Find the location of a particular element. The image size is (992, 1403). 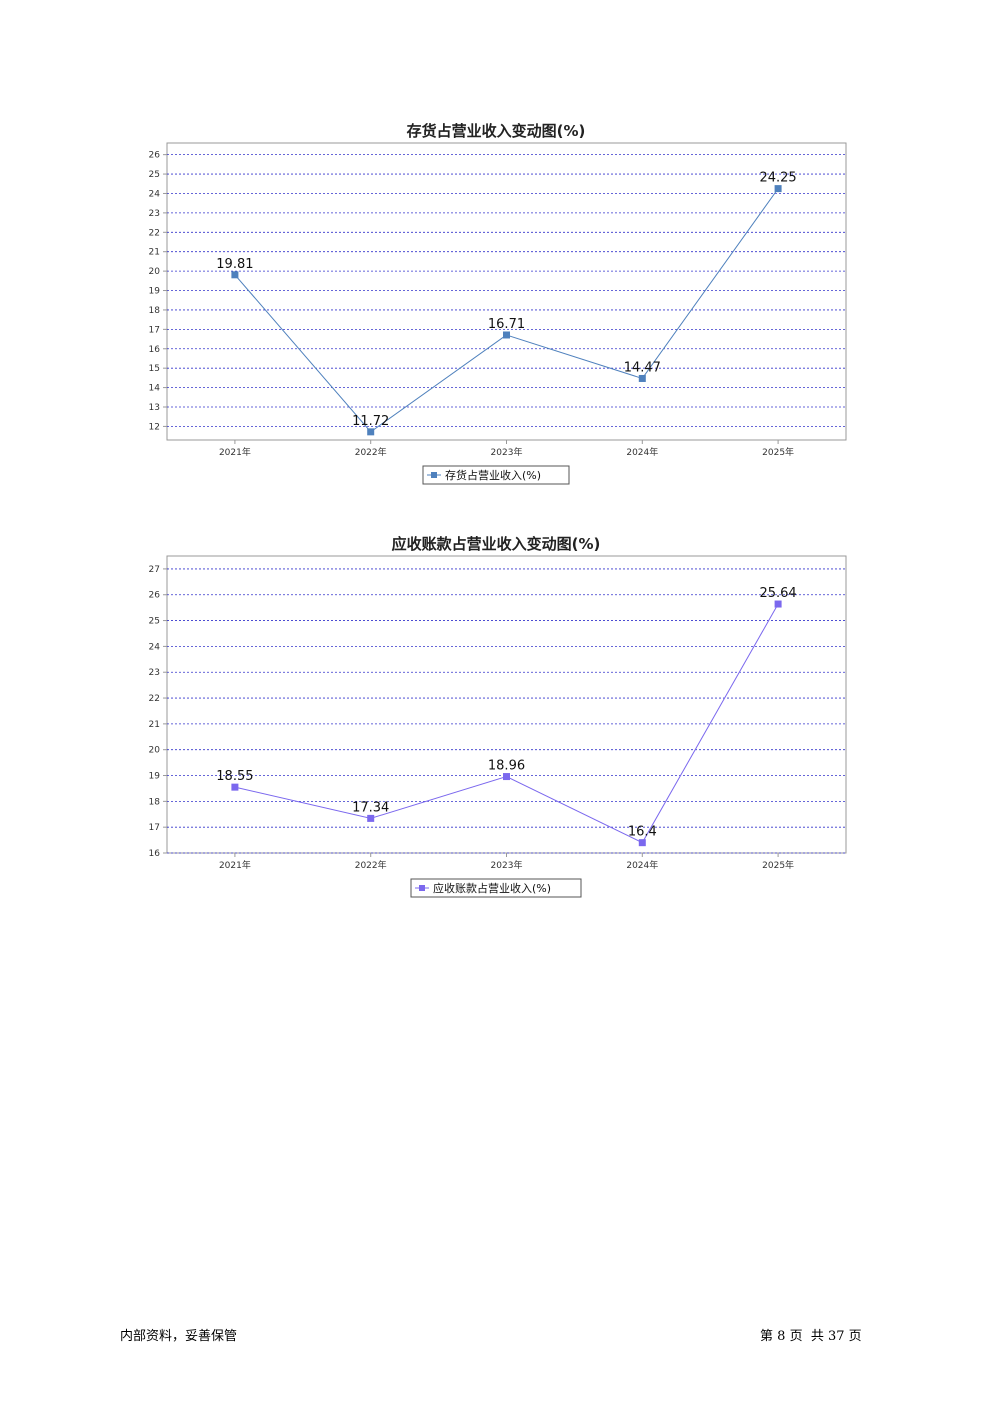

page-suffix: 页 is located at coordinates (855, 1336).